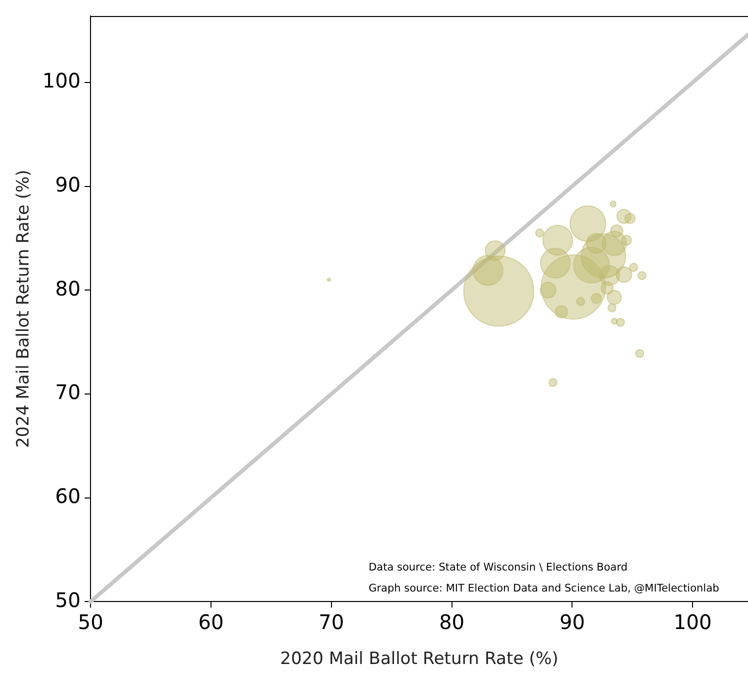 Image resolution: width=748 pixels, height=678 pixels. Describe the element at coordinates (24, 309) in the screenshot. I see `y-axis-title: 2024 Mail Ballot Return Rate (%)` at that location.